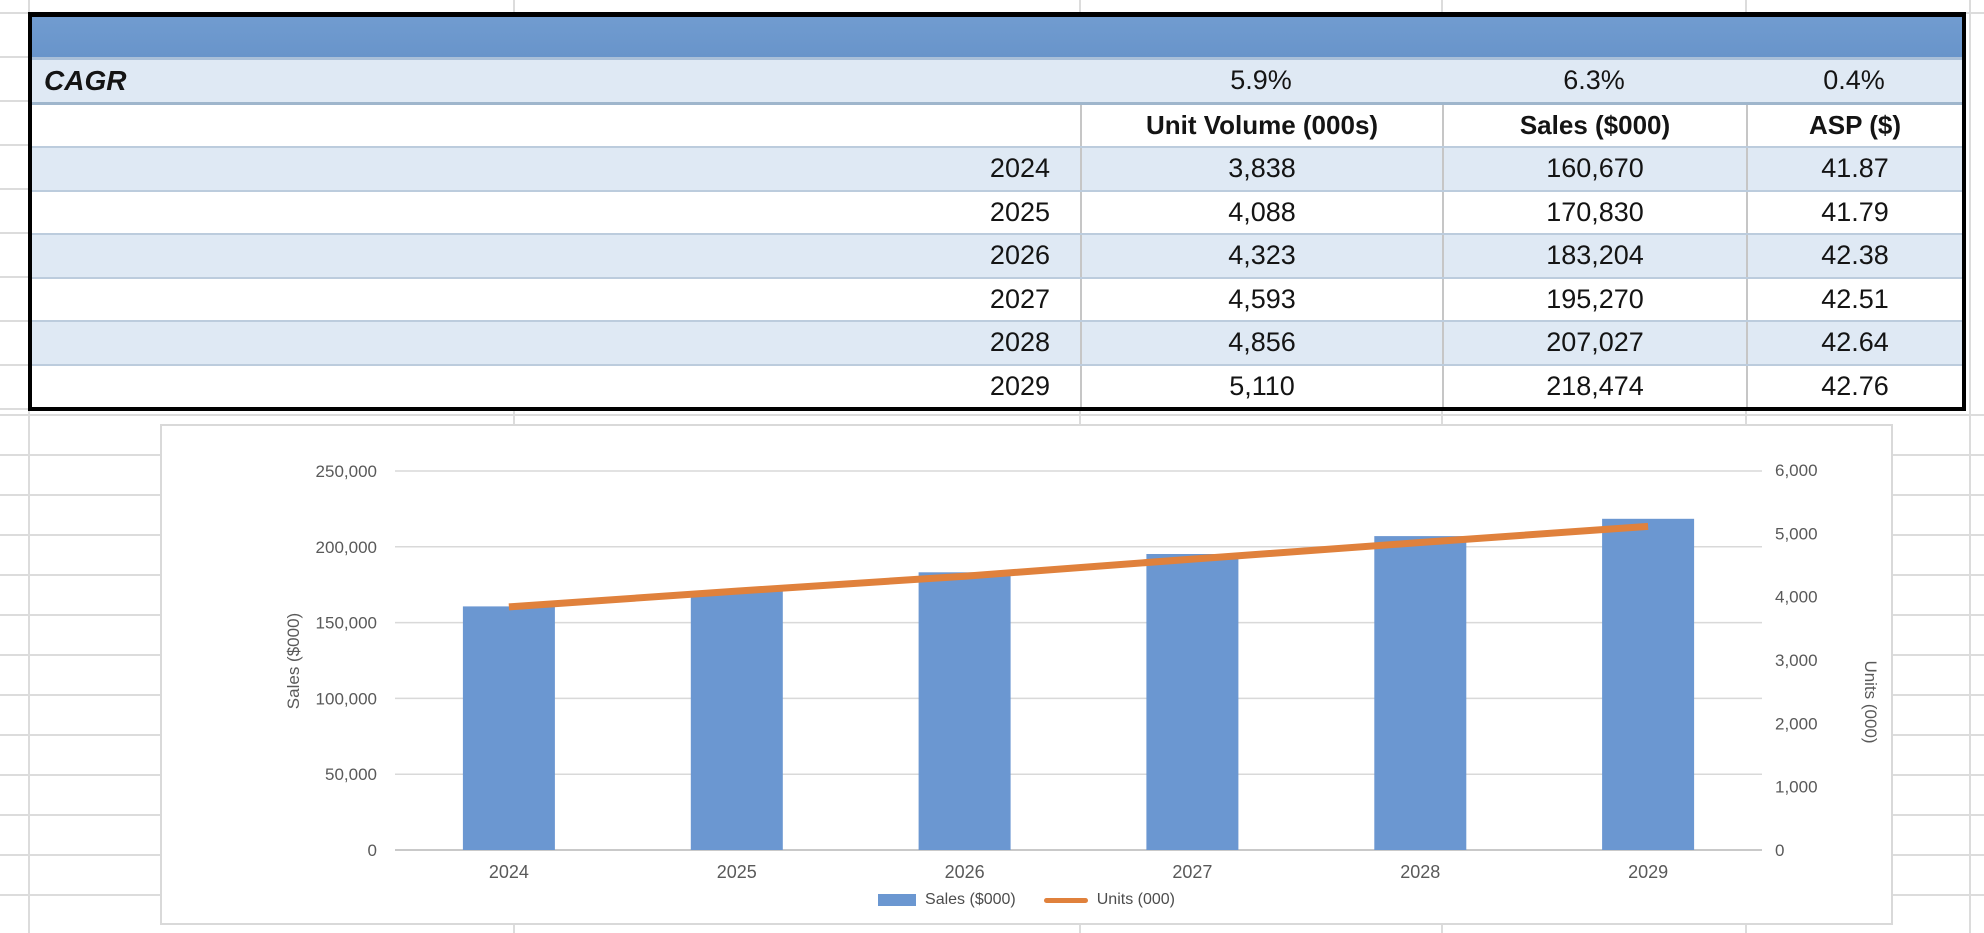 The width and height of the screenshot is (1984, 933). What do you see at coordinates (1261, 343) in the screenshot?
I see `cell-unit-volume: 4,856` at bounding box center [1261, 343].